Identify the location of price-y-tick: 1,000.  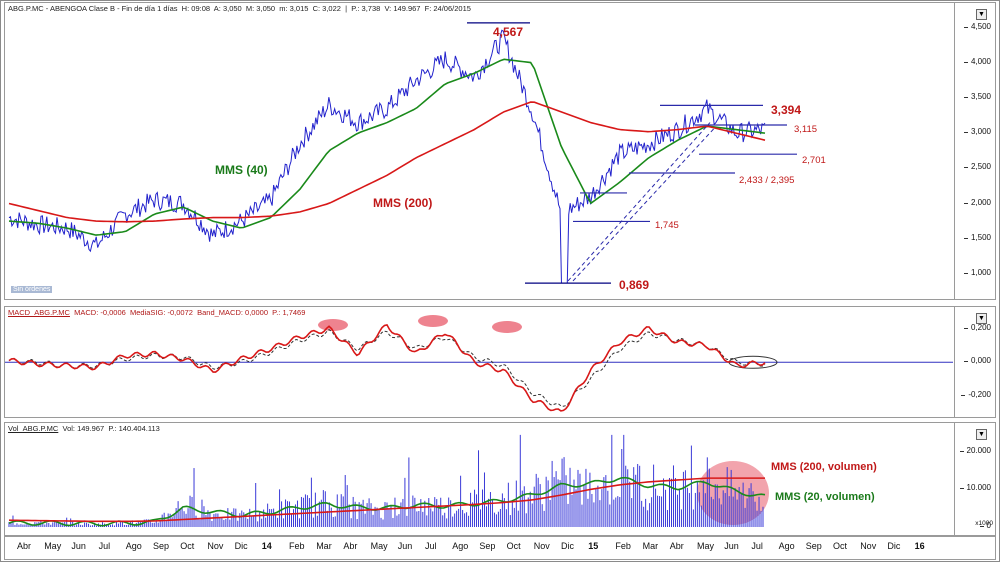
(977, 272).